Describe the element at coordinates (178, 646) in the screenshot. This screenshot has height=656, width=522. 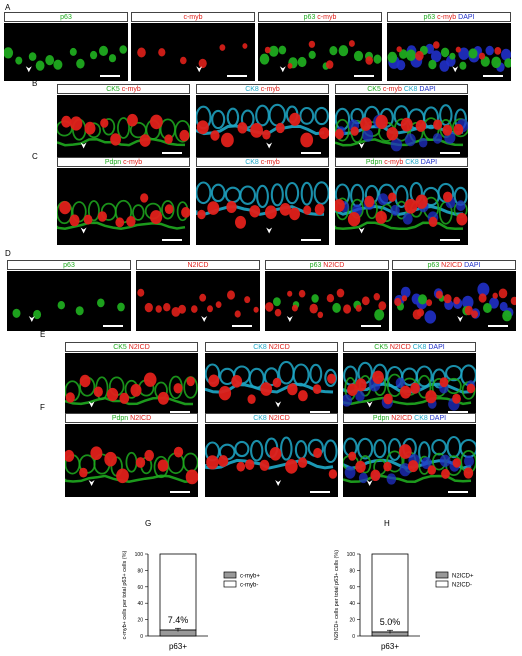
I see `category-label: p63+` at that location.